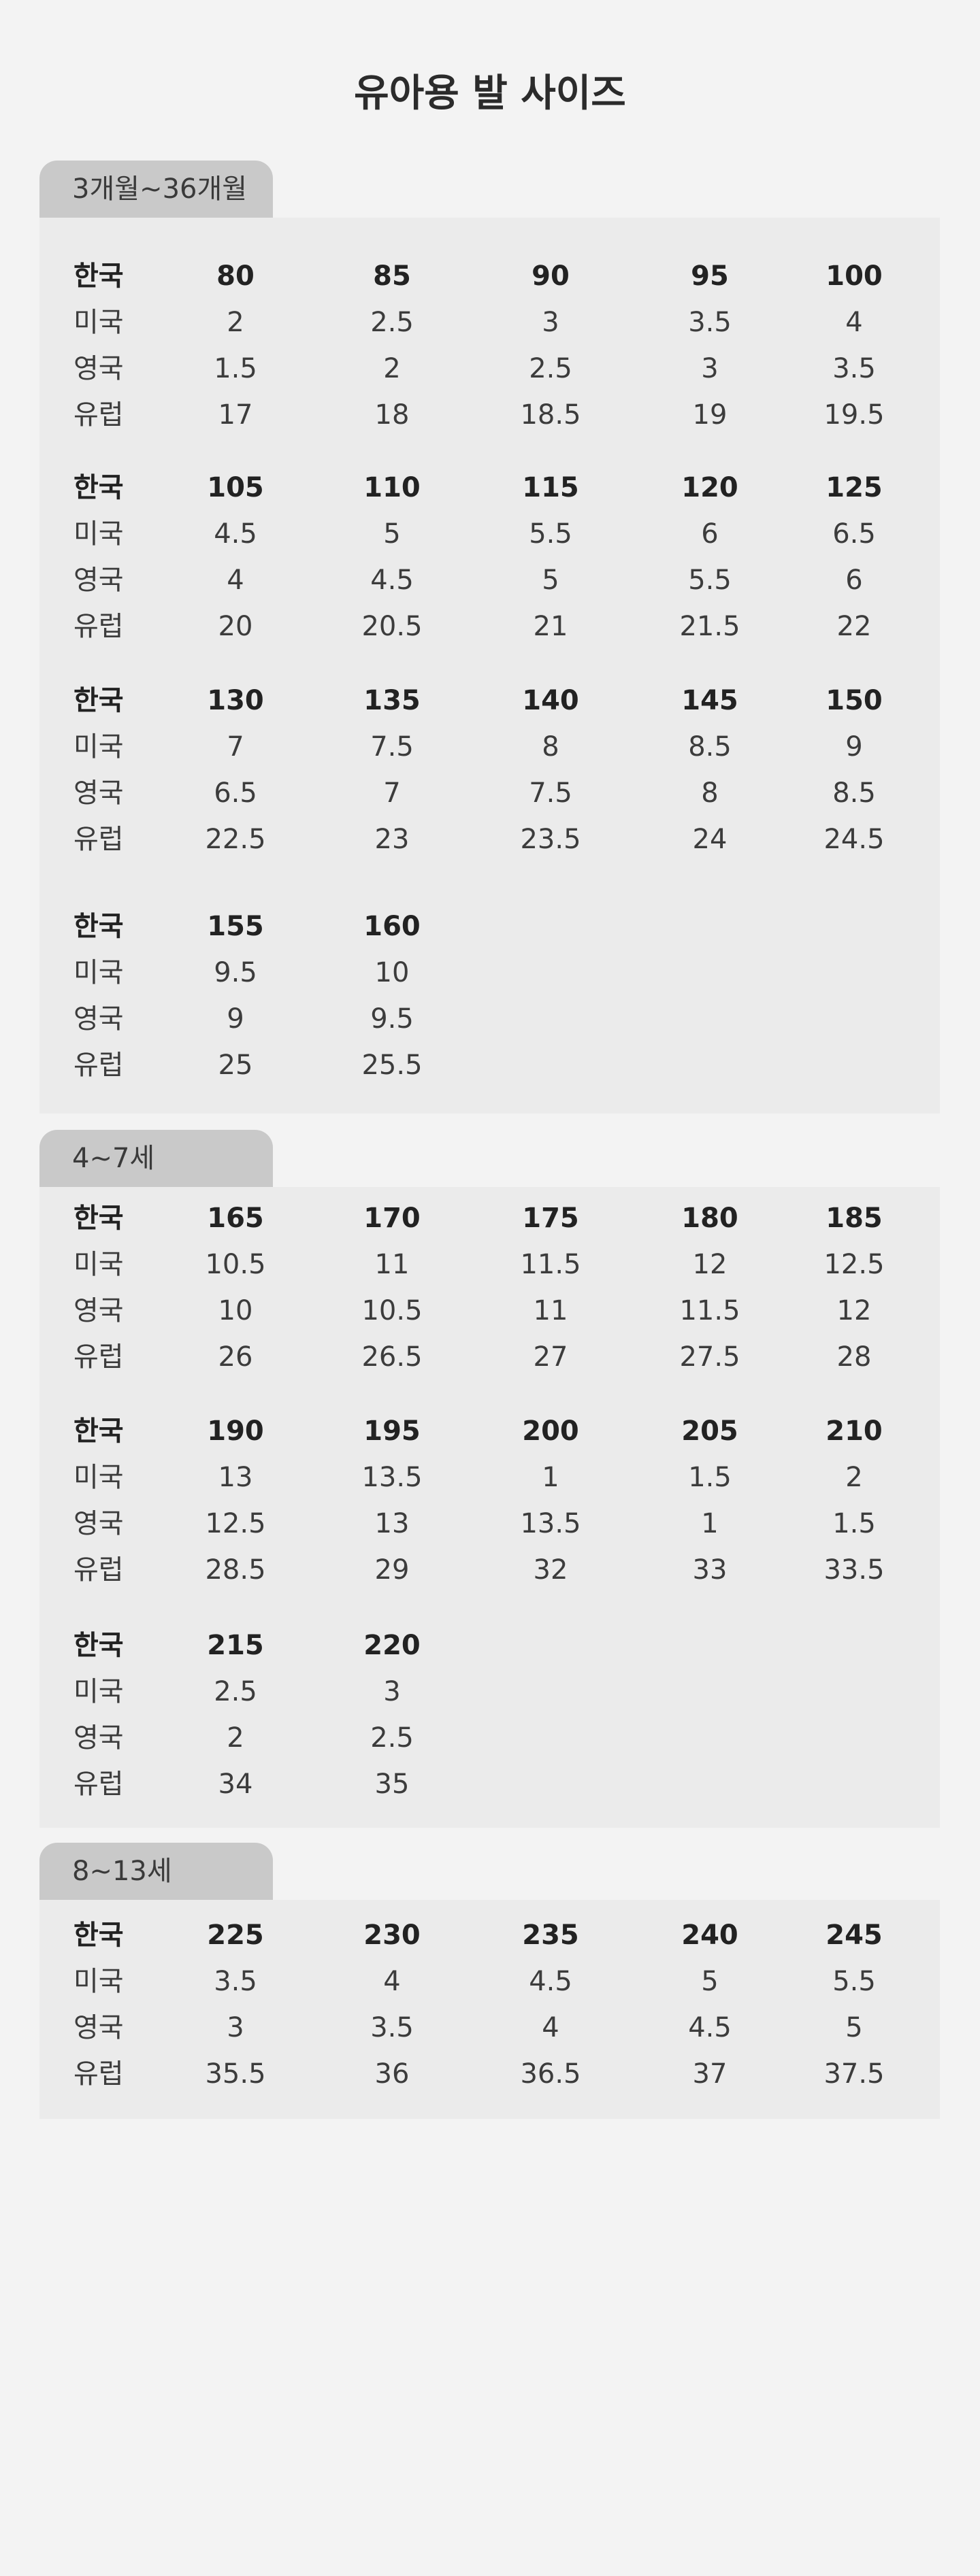  What do you see at coordinates (490, 2028) in the screenshot?
I see `size-row-uk: 영국 3 3.5 4 4.5 5` at bounding box center [490, 2028].